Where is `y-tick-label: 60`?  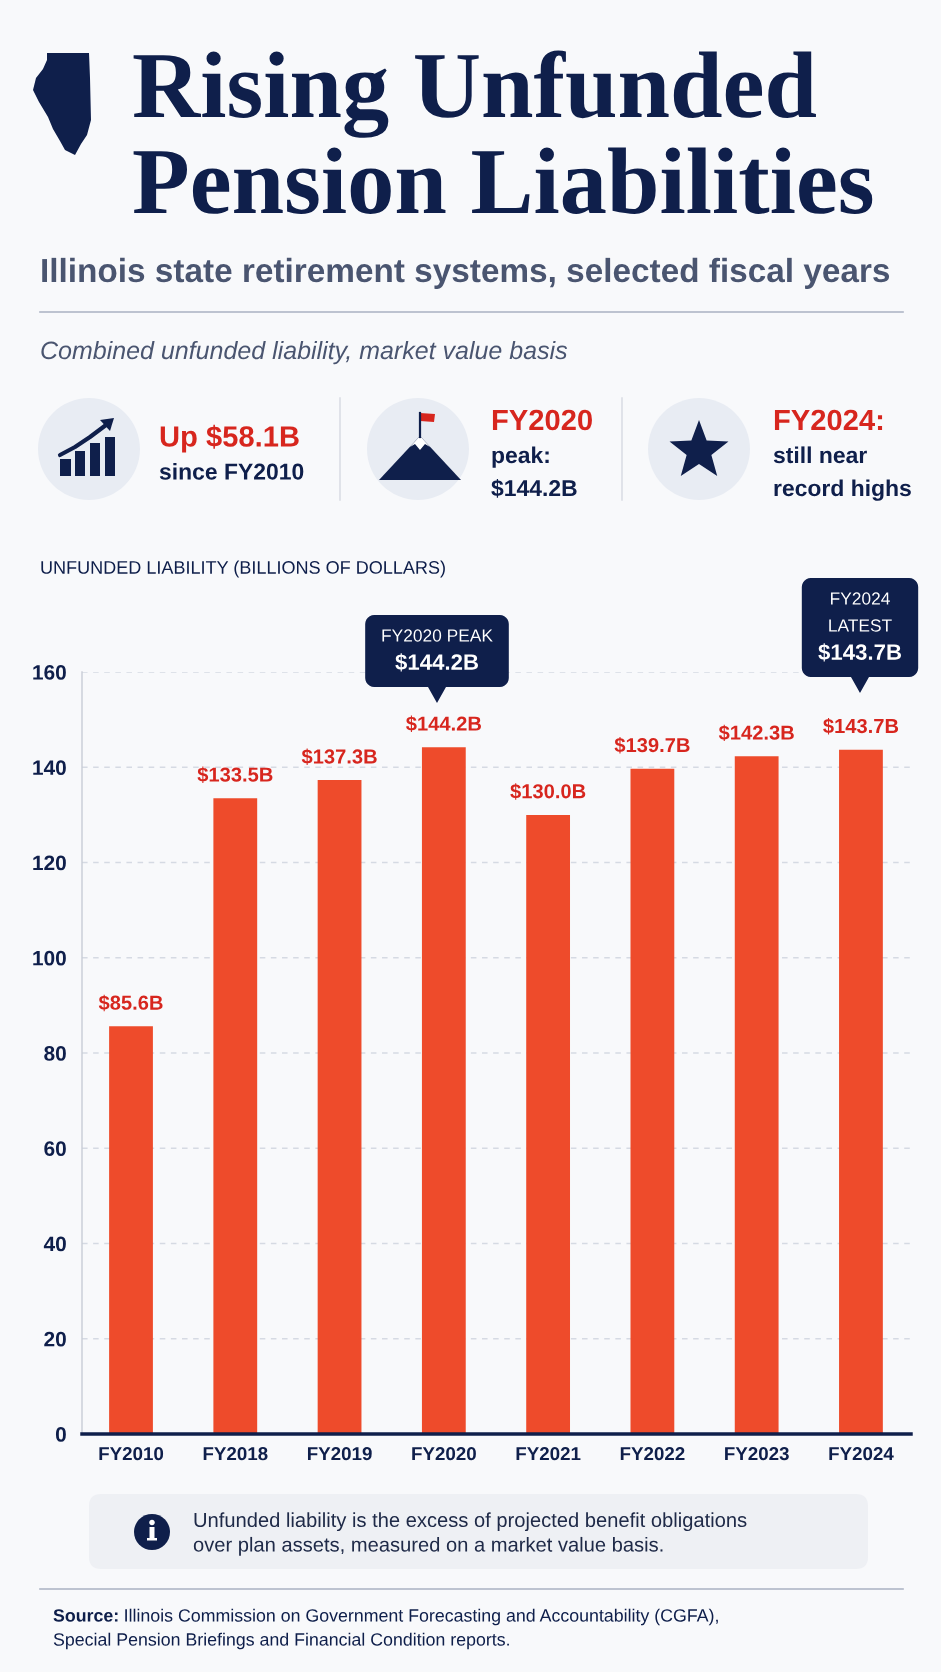
y-tick-label: 60 is located at coordinates (55, 1148).